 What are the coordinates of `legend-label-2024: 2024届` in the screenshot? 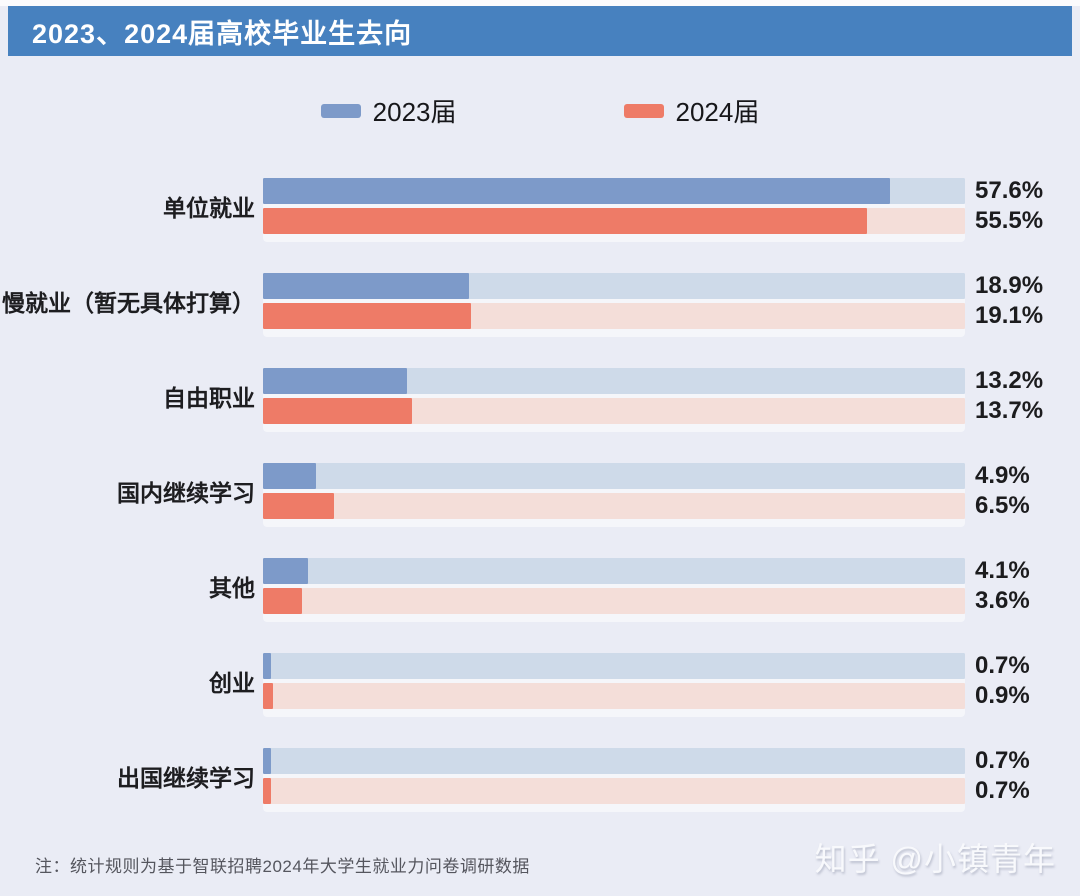 It's located at (717, 112).